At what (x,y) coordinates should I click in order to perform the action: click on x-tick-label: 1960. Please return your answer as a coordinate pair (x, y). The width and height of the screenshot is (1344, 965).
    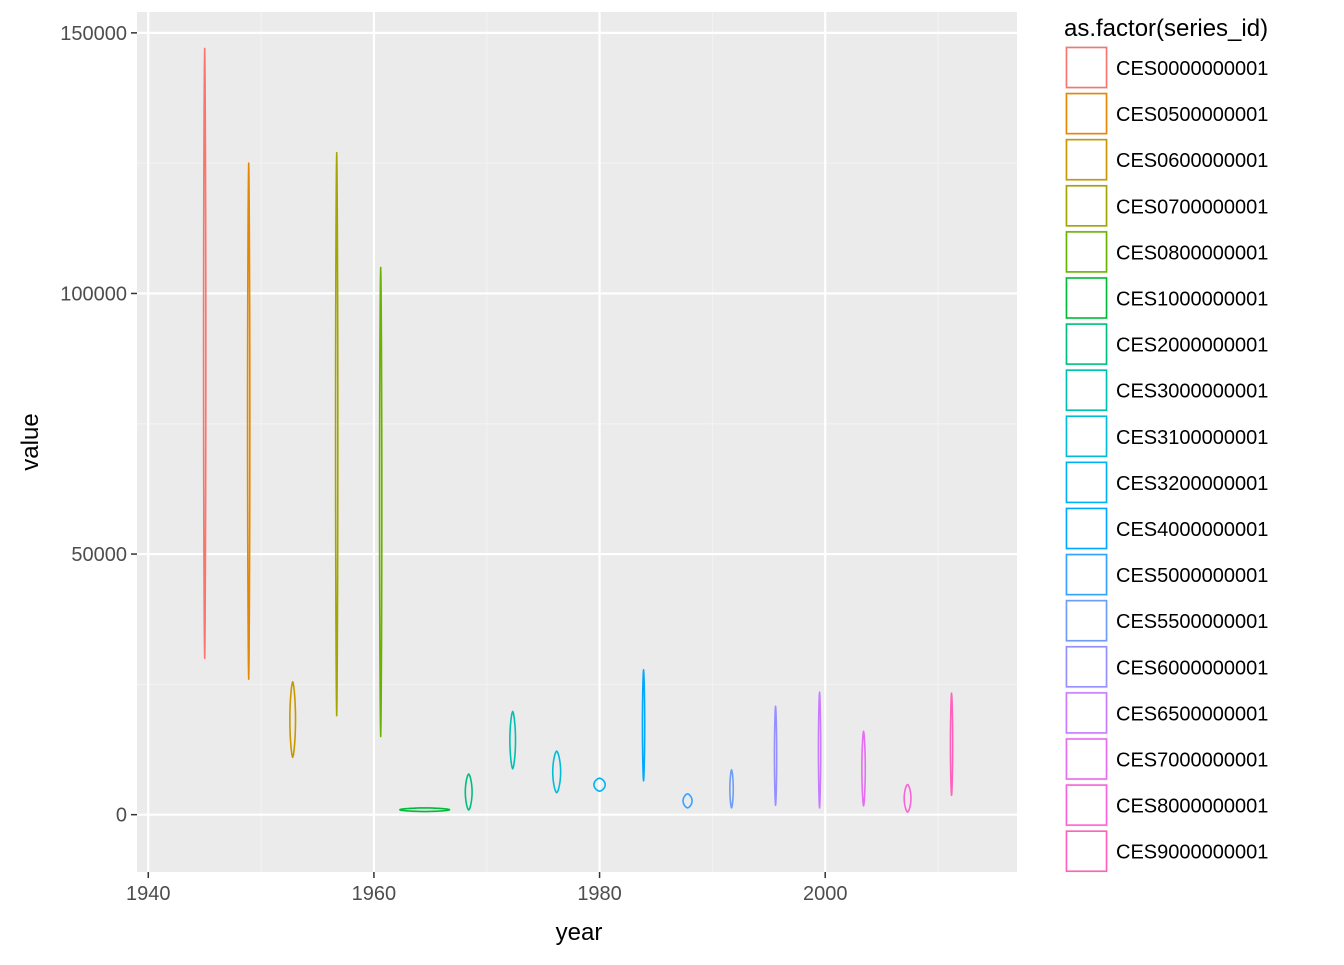
    Looking at the image, I should click on (374, 894).